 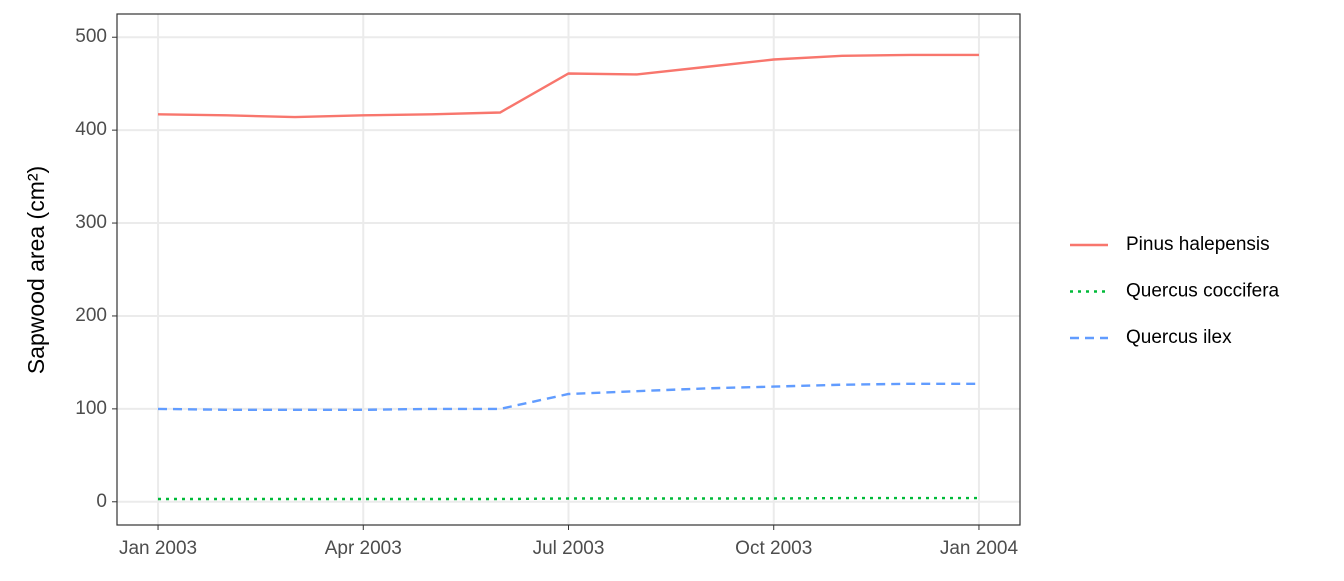 I want to click on x-tick-label: Jan 2004, so click(x=979, y=548).